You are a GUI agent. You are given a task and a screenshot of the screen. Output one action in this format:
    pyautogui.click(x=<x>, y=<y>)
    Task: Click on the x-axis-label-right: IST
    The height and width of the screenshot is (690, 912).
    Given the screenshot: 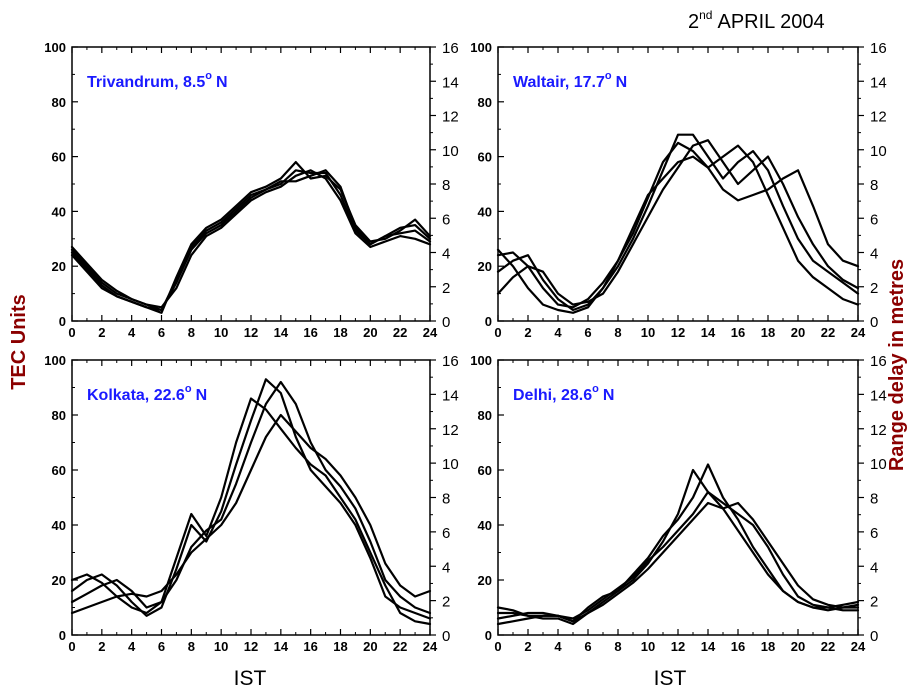 What is the action you would take?
    pyautogui.click(x=670, y=678)
    